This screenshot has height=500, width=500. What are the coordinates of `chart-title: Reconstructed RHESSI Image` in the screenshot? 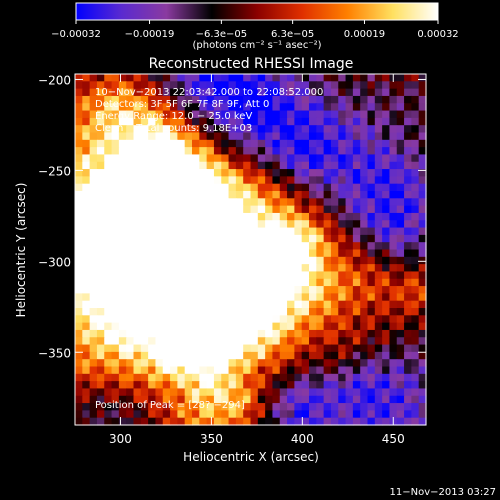 It's located at (251, 64).